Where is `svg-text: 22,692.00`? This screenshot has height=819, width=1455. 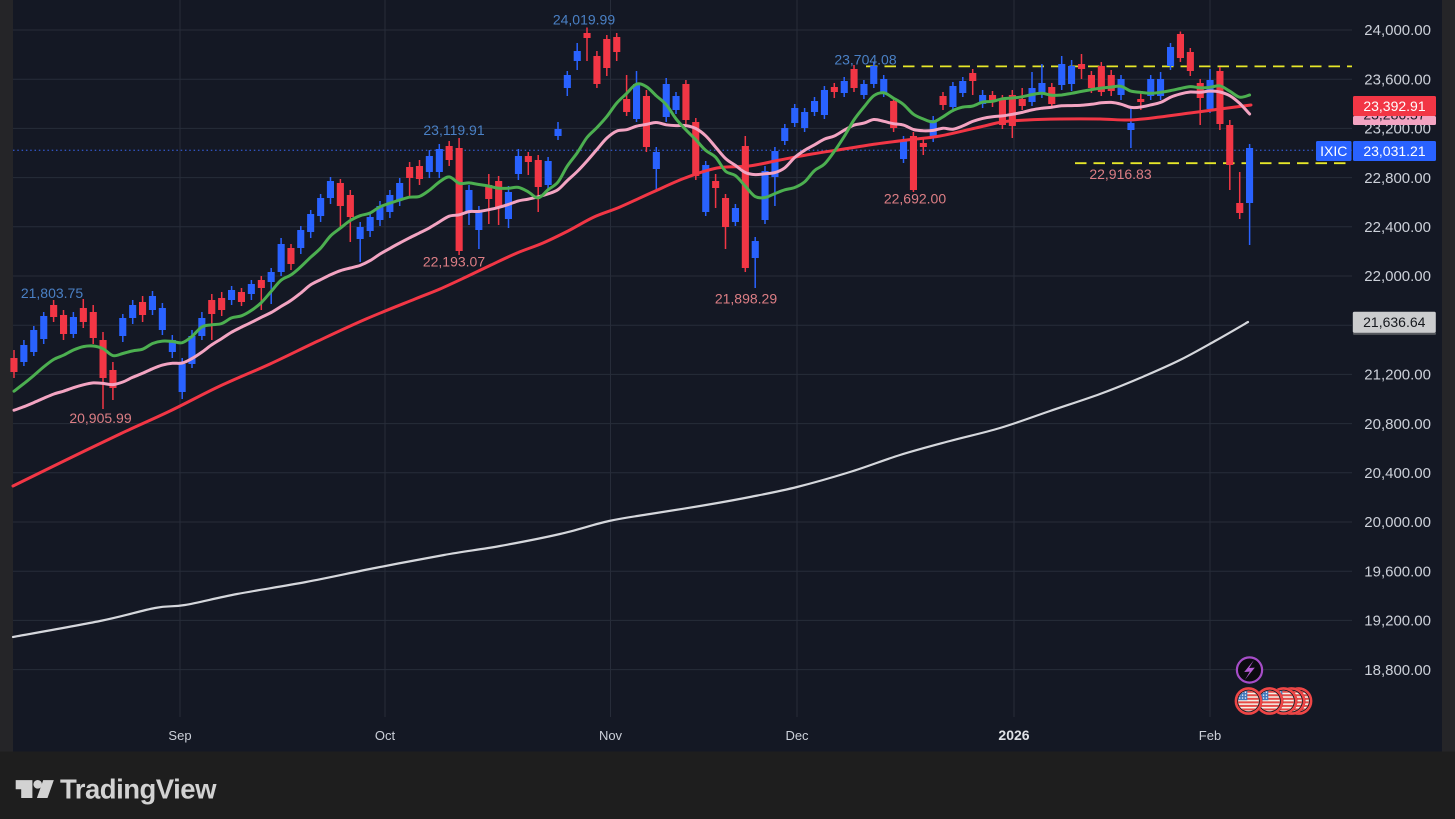
svg-text: 22,692.00 is located at coordinates (915, 199).